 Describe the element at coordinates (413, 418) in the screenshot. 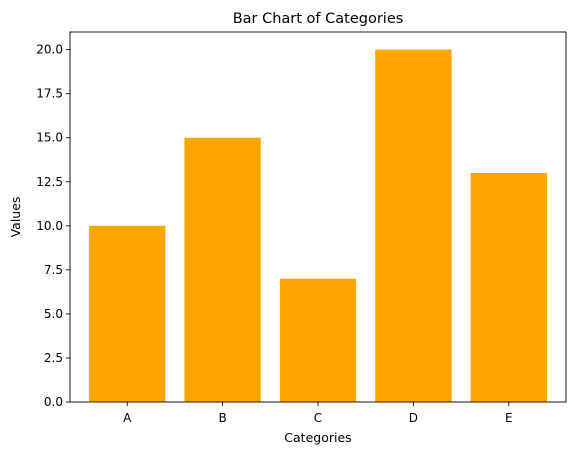

I see `x-tick-label-d: D` at that location.